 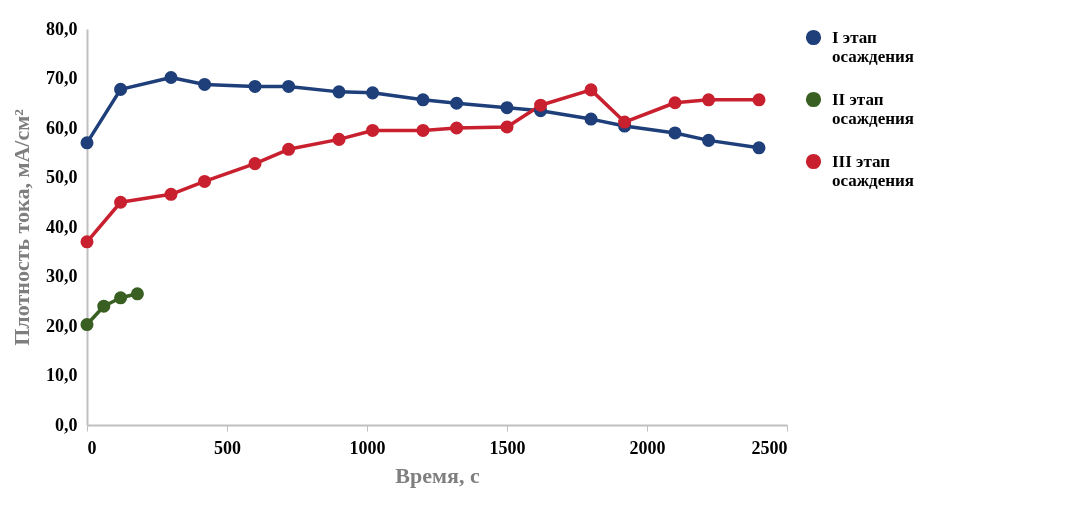 I want to click on x-tick-label: 1000, so click(x=367, y=447).